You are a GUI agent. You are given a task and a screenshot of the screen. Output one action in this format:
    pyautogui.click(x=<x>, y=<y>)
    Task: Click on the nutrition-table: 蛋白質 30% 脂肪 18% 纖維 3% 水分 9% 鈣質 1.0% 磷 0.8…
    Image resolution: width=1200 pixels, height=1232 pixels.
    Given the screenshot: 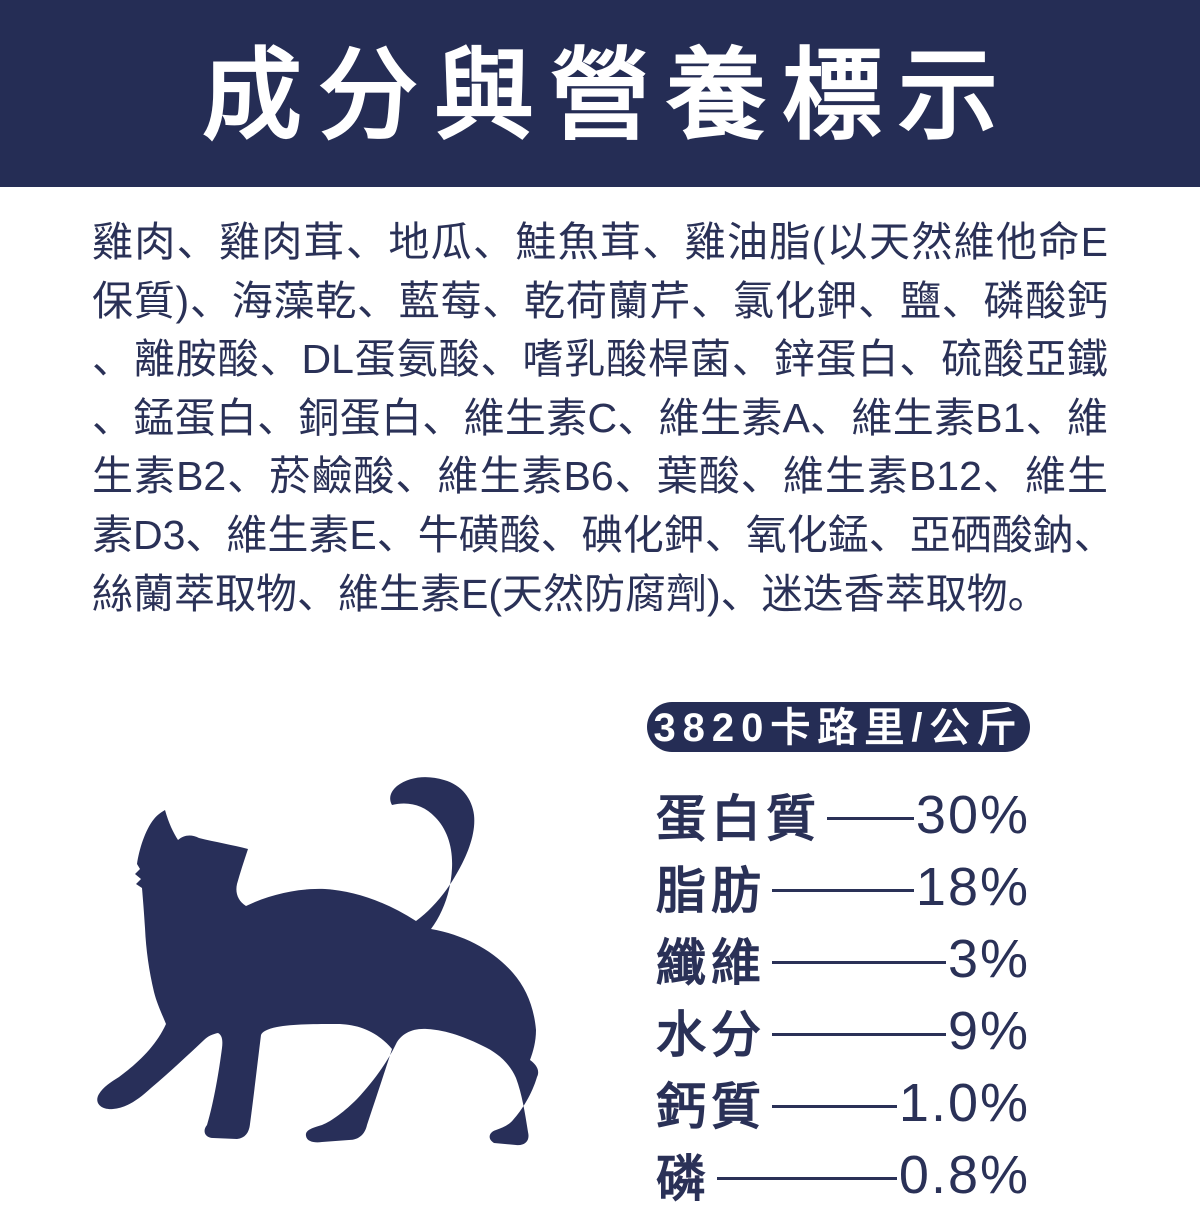 What is the action you would take?
    pyautogui.click(x=843, y=995)
    